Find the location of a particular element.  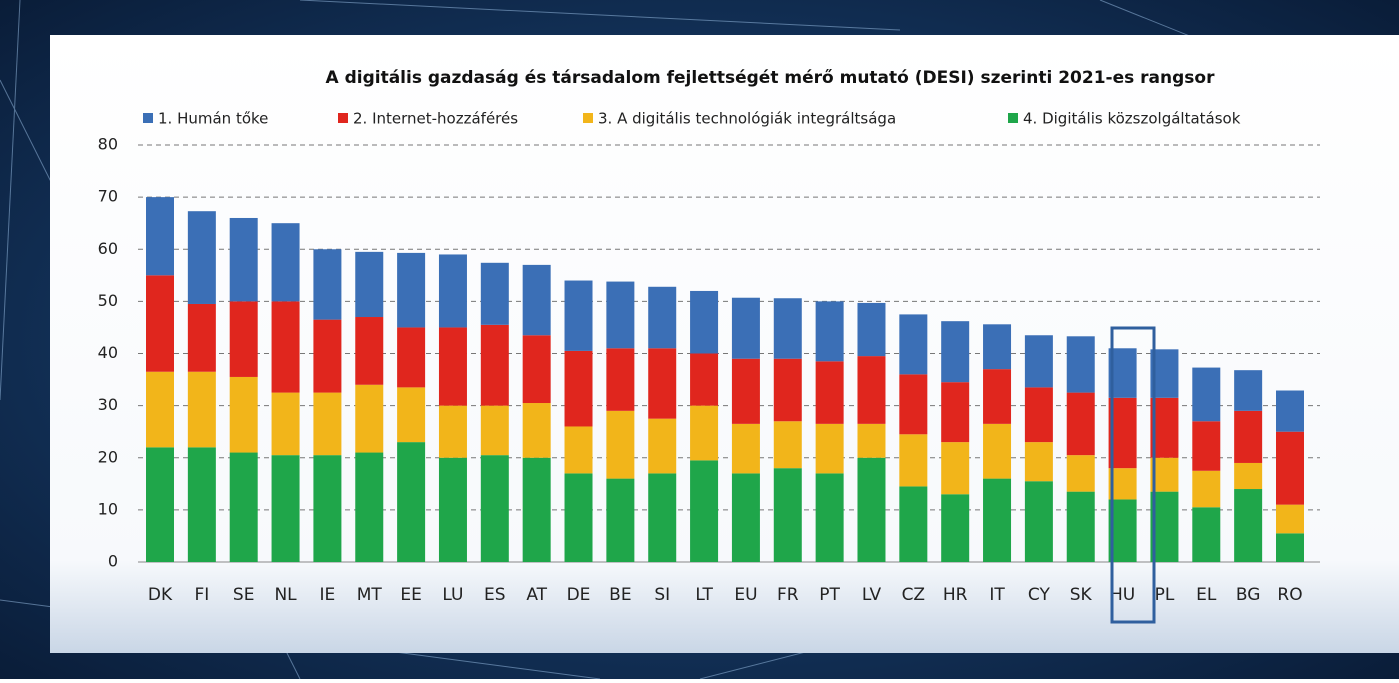

x-tick-label: EL is located at coordinates (1206, 595).